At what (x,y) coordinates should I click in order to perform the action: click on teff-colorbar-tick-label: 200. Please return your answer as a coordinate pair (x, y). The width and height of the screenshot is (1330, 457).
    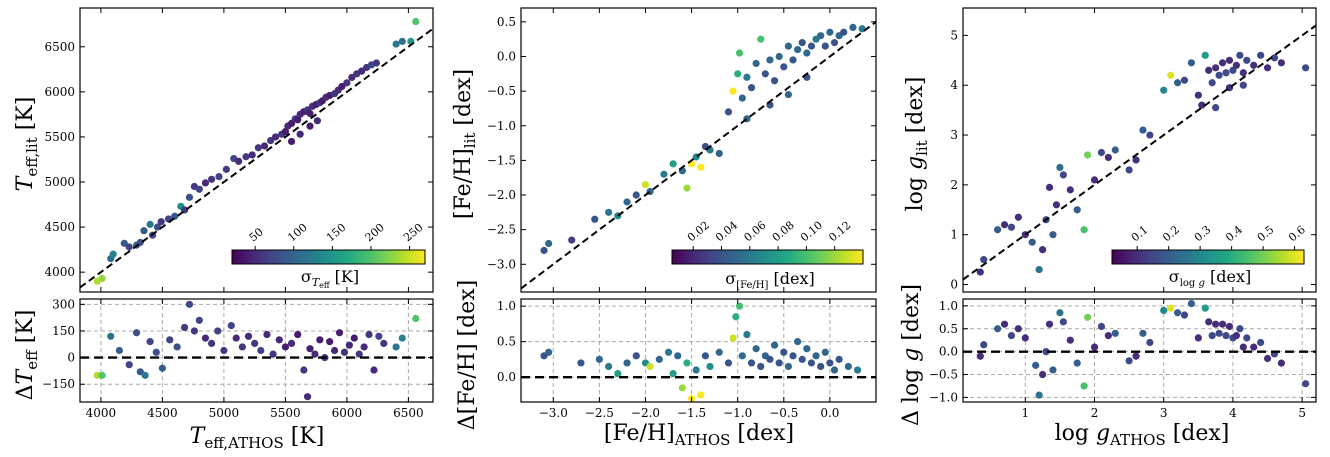
    Looking at the image, I should click on (375, 232).